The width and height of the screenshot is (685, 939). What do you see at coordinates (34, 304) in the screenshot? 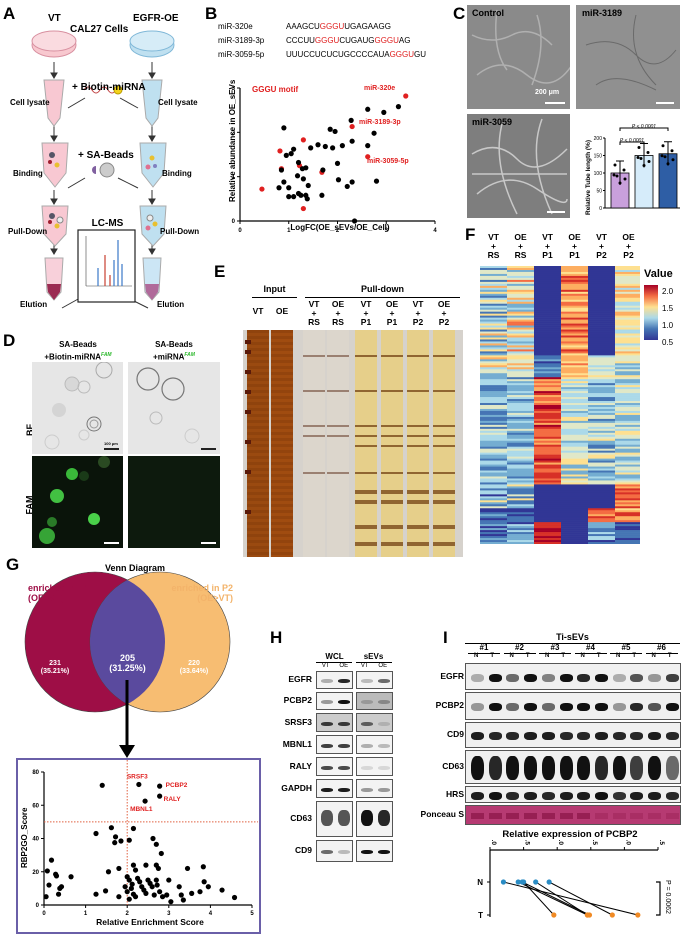
I see `elution-left: Elution` at bounding box center [34, 304].